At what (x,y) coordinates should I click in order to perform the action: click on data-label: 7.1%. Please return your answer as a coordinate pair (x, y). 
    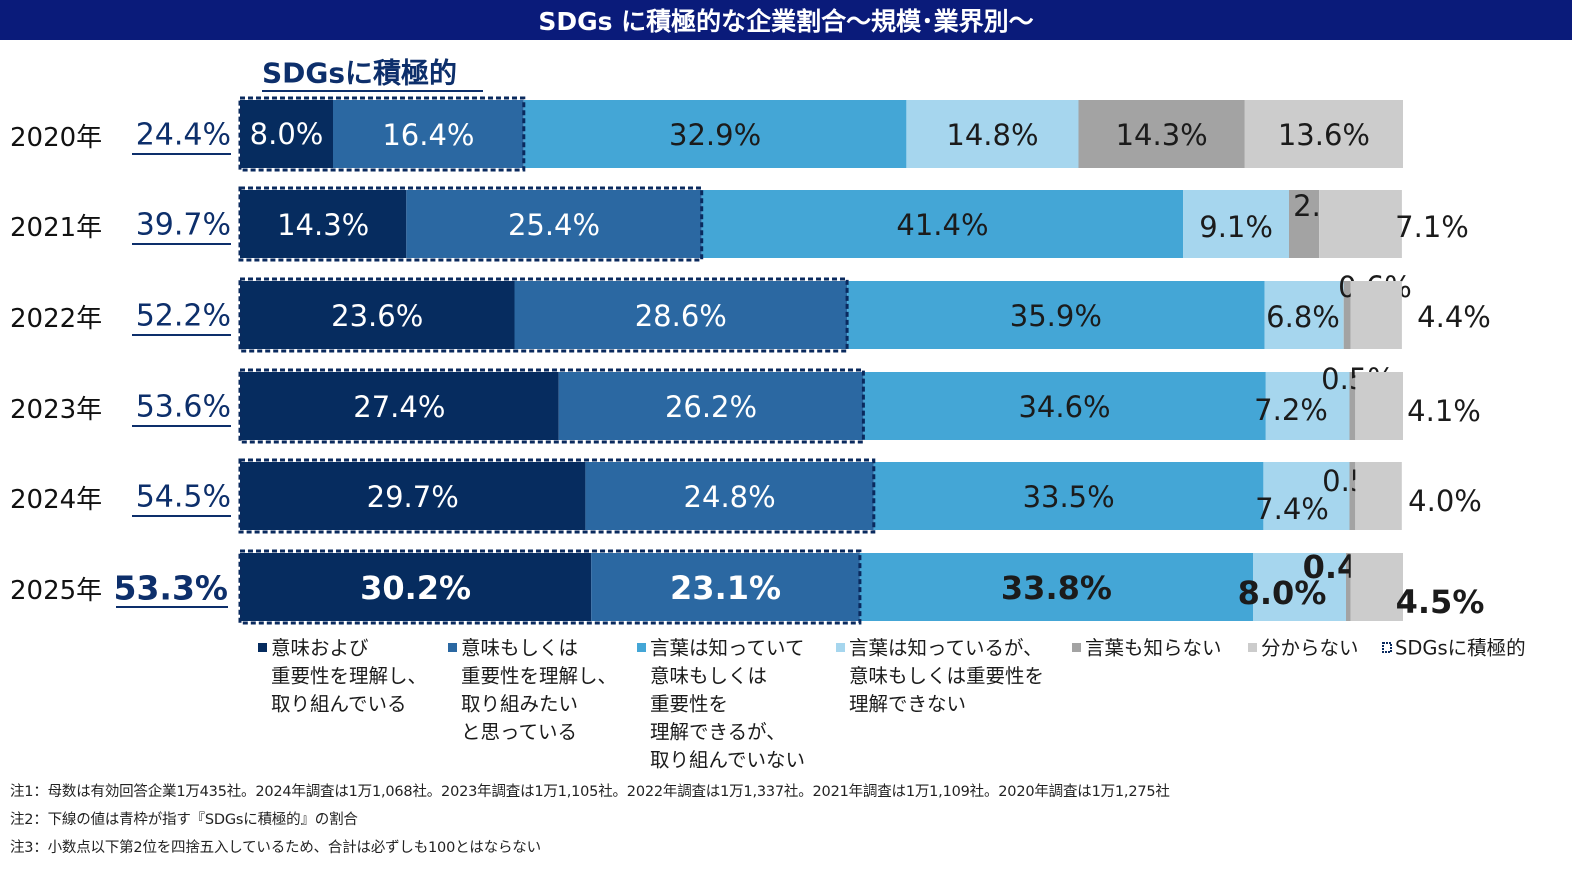
    Looking at the image, I should click on (1432, 227).